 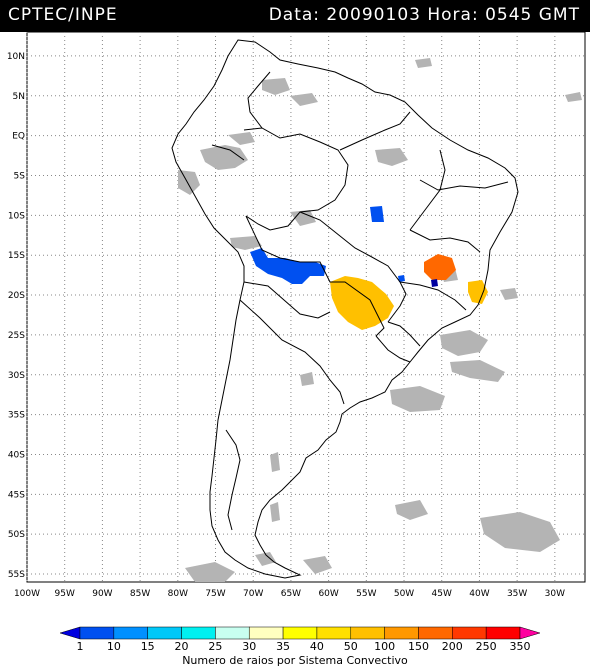 I want to click on latitude-labels: 10N 5N EQ 5S 10S 15S 20S 25S 30S 35S 40S 45S 50S 55S, so click(x=16, y=316).